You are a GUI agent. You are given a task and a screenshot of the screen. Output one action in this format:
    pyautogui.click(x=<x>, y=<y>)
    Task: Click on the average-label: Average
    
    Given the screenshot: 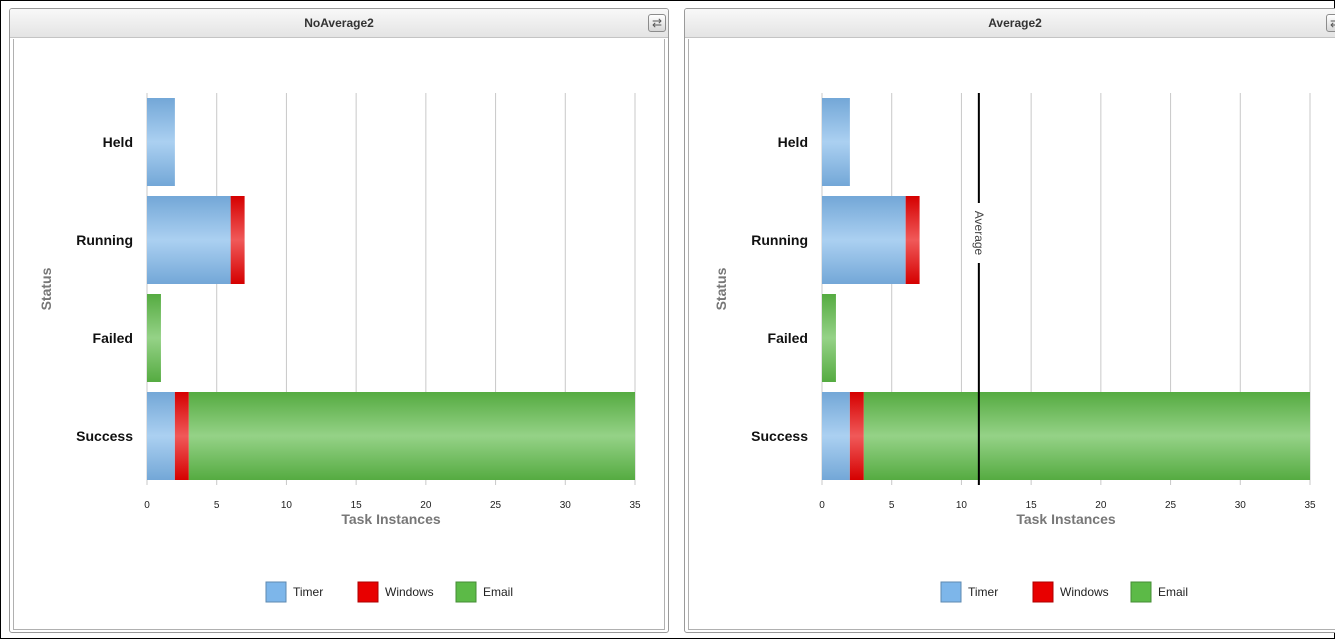 What is the action you would take?
    pyautogui.click(x=979, y=233)
    